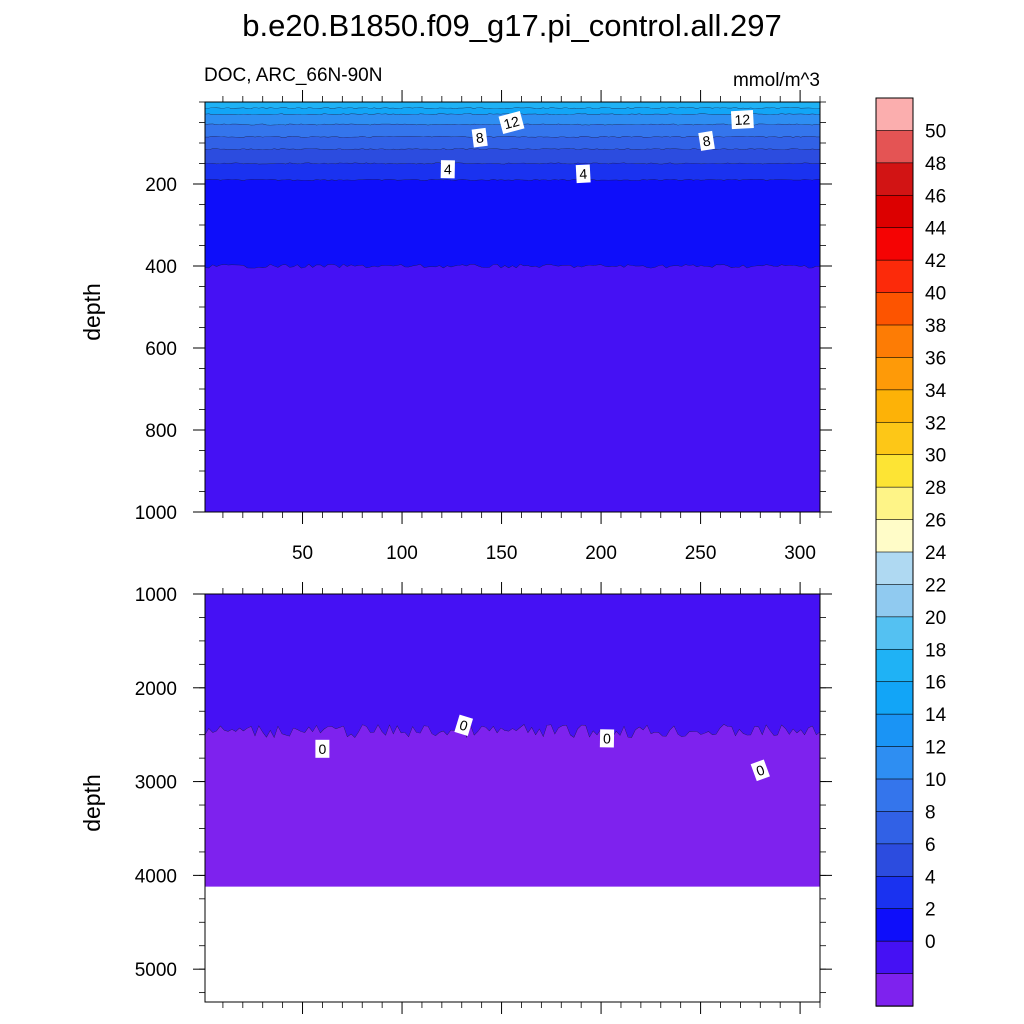 The width and height of the screenshot is (1024, 1024). I want to click on contour-label-text: 12, so click(742, 119).